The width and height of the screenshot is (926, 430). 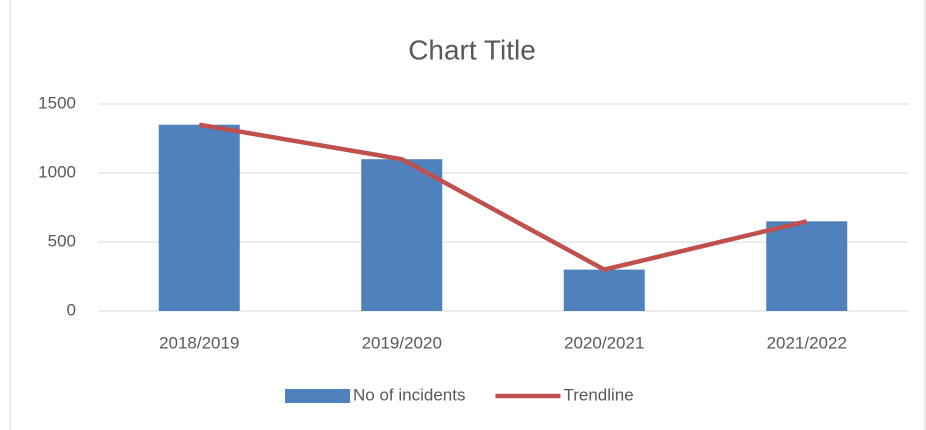 What do you see at coordinates (57, 171) in the screenshot?
I see `y-tick-label: 1000` at bounding box center [57, 171].